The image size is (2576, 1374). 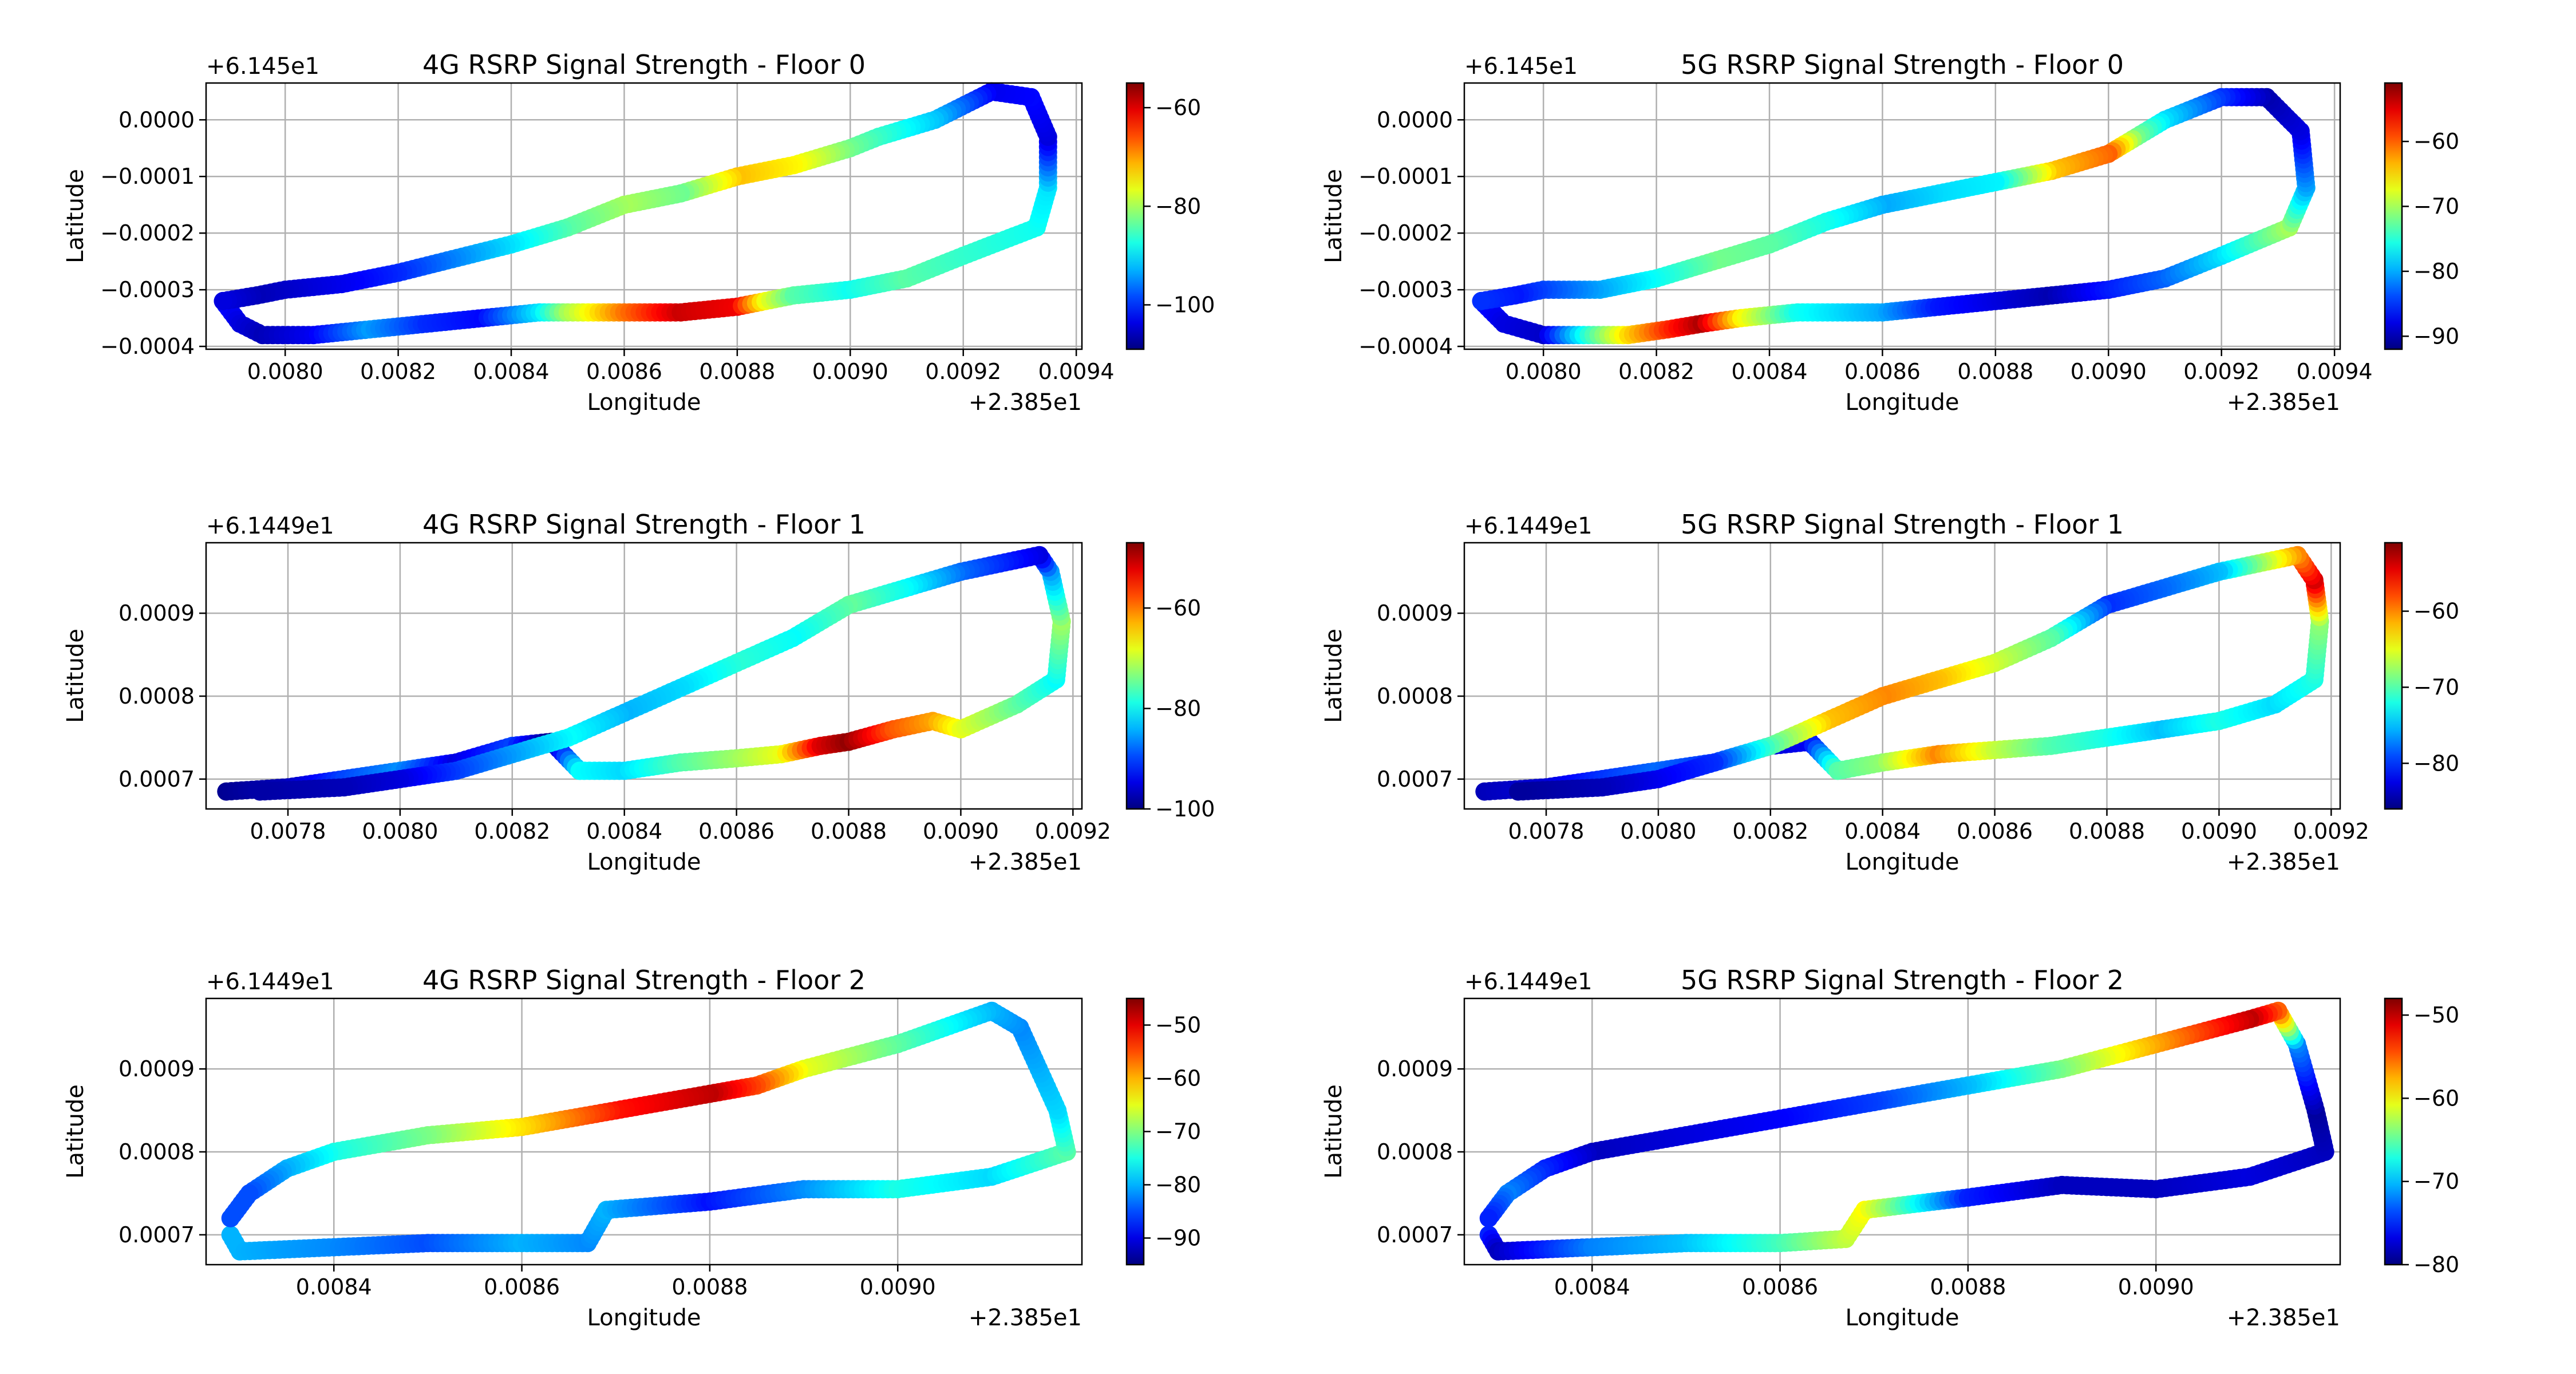 What do you see at coordinates (1902, 64) in the screenshot?
I see `subplot-title: 5G RSRP Signal Strength - Floor 0` at bounding box center [1902, 64].